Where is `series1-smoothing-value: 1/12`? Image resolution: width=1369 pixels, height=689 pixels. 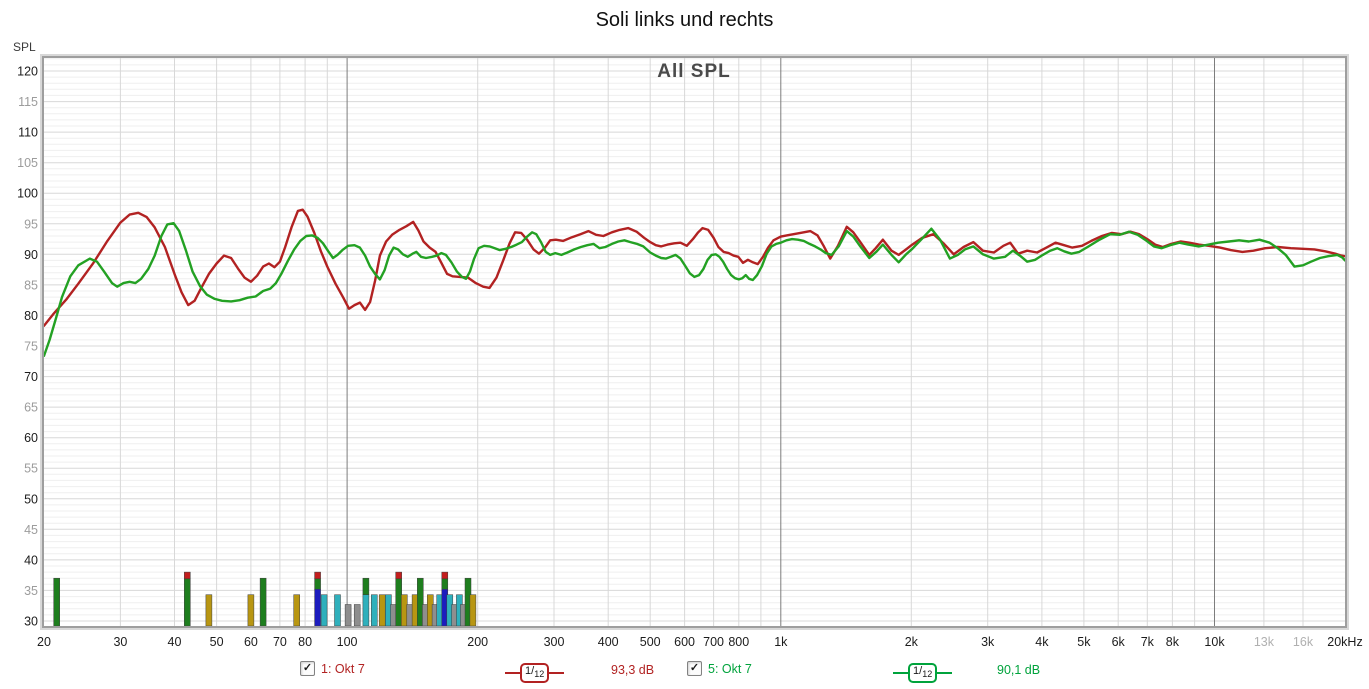
series1-smoothing-value: 1/12 is located at coordinates (535, 673).